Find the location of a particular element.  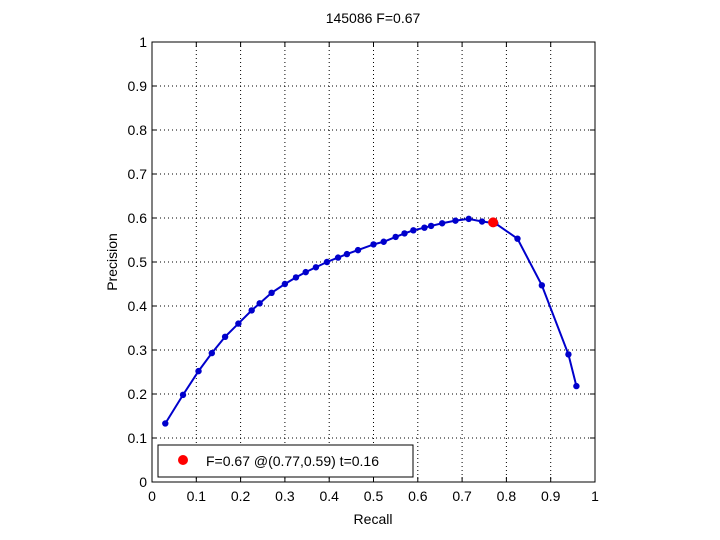

y-tick-label: 0.3 is located at coordinates (138, 350).